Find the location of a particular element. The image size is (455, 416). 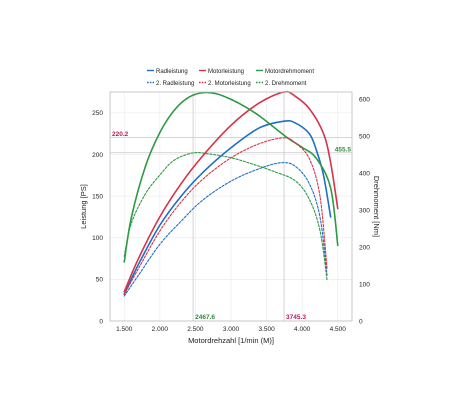

y2-tick-label: 300 is located at coordinates (364, 210).